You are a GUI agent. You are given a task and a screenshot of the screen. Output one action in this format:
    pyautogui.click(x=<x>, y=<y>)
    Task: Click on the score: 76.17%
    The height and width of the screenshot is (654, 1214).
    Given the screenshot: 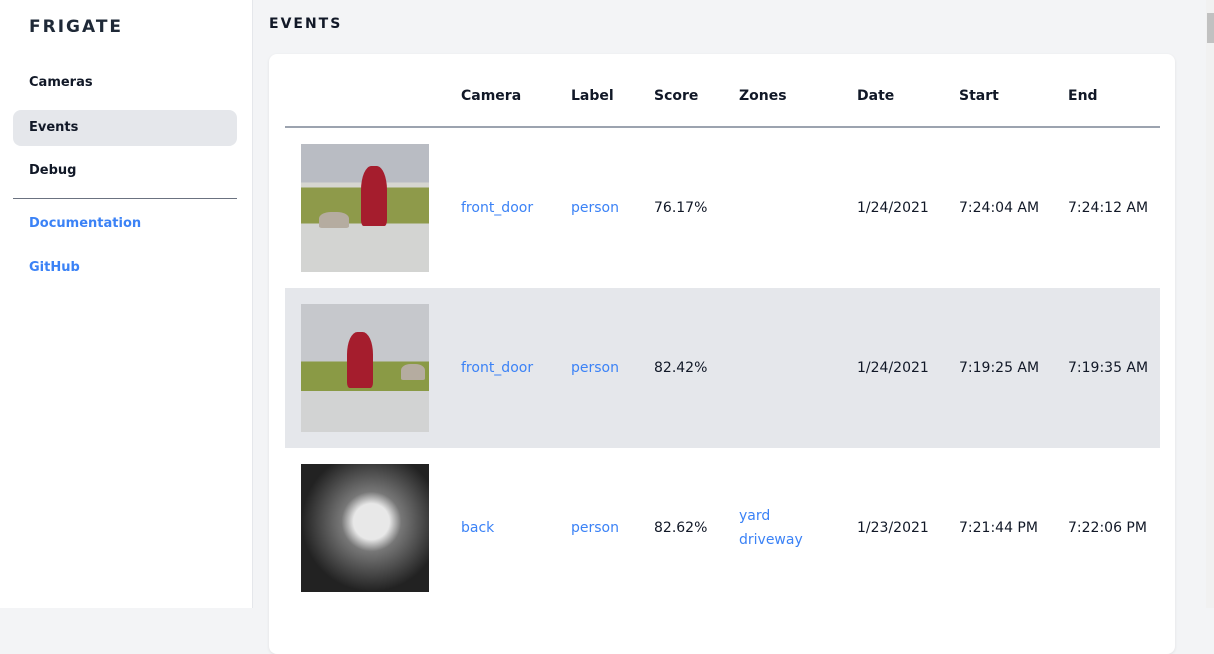 What is the action you would take?
    pyautogui.click(x=681, y=208)
    